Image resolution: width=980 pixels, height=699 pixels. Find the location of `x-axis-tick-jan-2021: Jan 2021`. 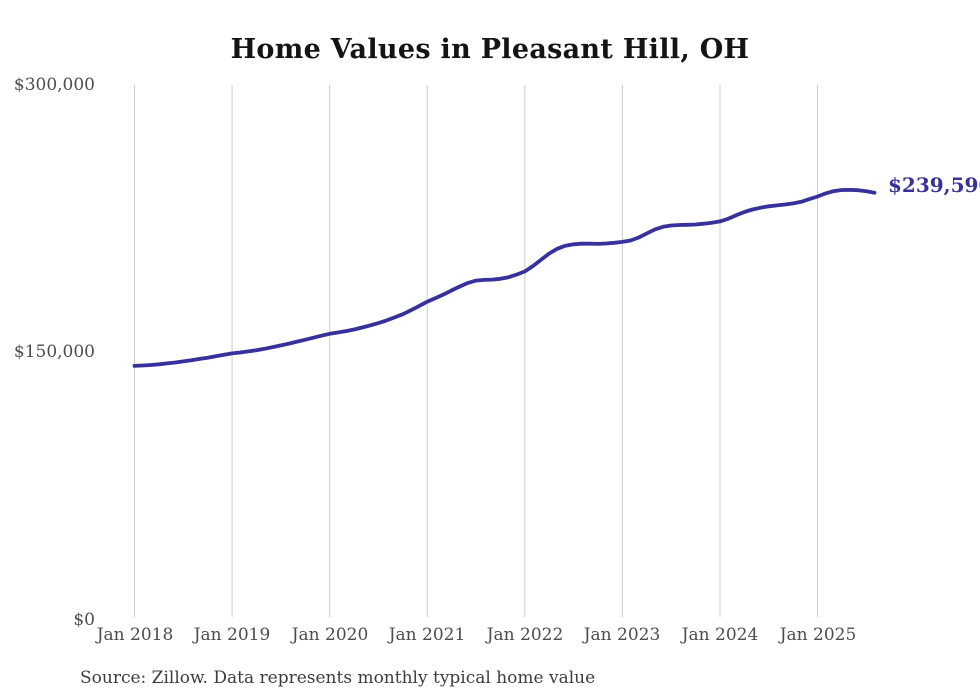

x-axis-tick-jan-2021: Jan 2021 is located at coordinates (427, 635).